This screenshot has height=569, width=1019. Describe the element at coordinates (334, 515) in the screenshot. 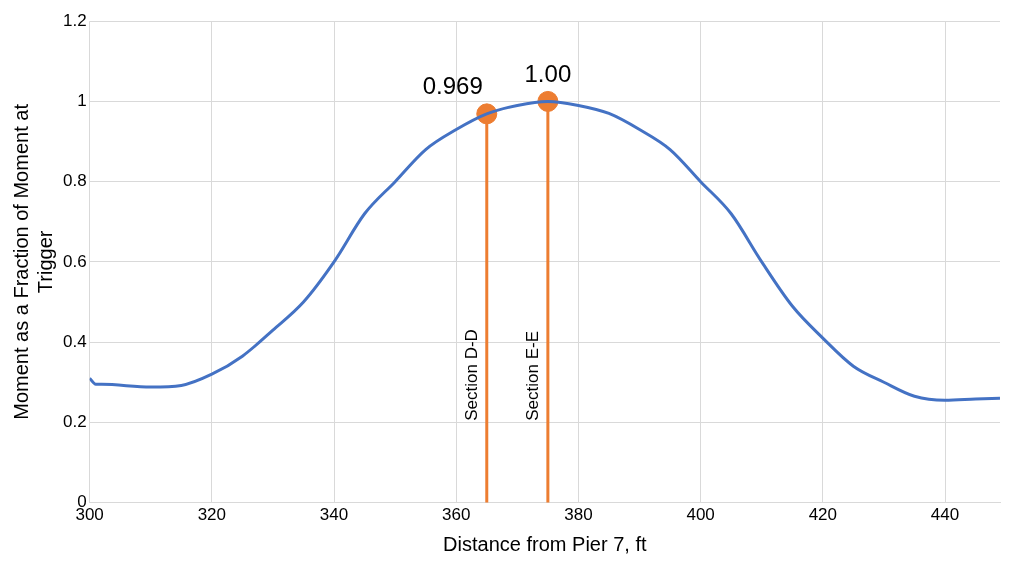

I see `x-tick-label: 340` at that location.